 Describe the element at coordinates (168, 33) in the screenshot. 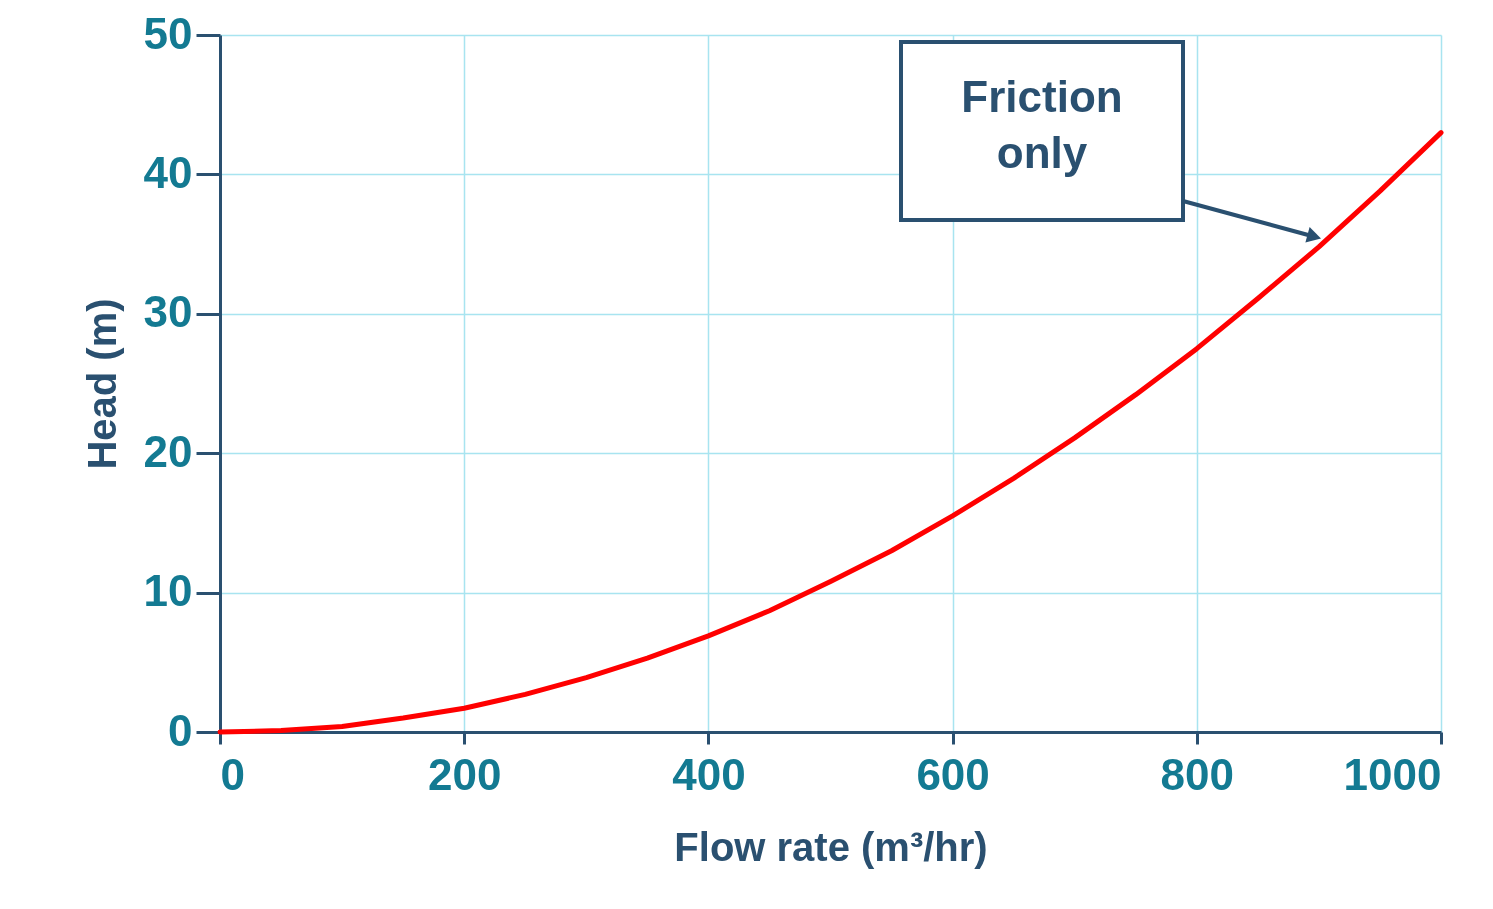

I see `y-tick-label: 50` at that location.